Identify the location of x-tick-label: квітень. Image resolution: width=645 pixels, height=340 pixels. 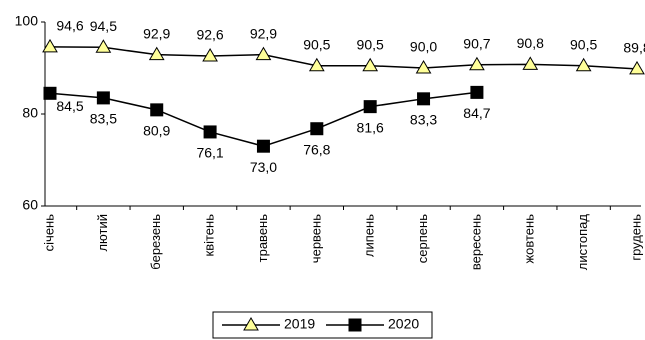
(209, 235).